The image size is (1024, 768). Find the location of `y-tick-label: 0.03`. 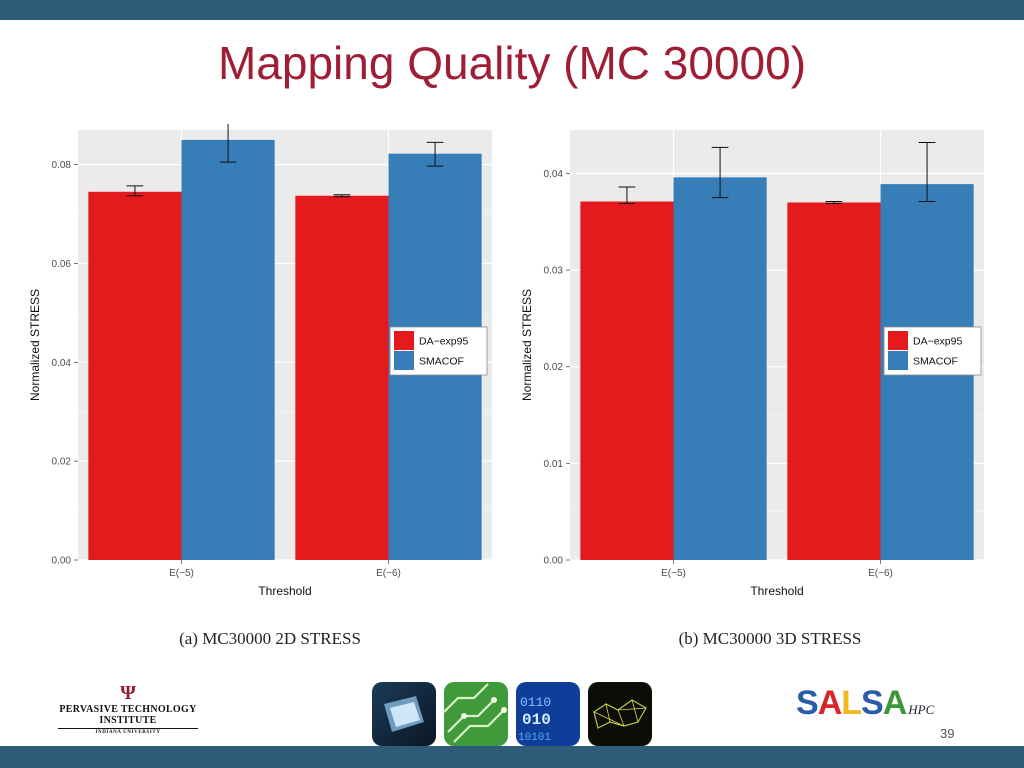

y-tick-label: 0.03 is located at coordinates (554, 271).